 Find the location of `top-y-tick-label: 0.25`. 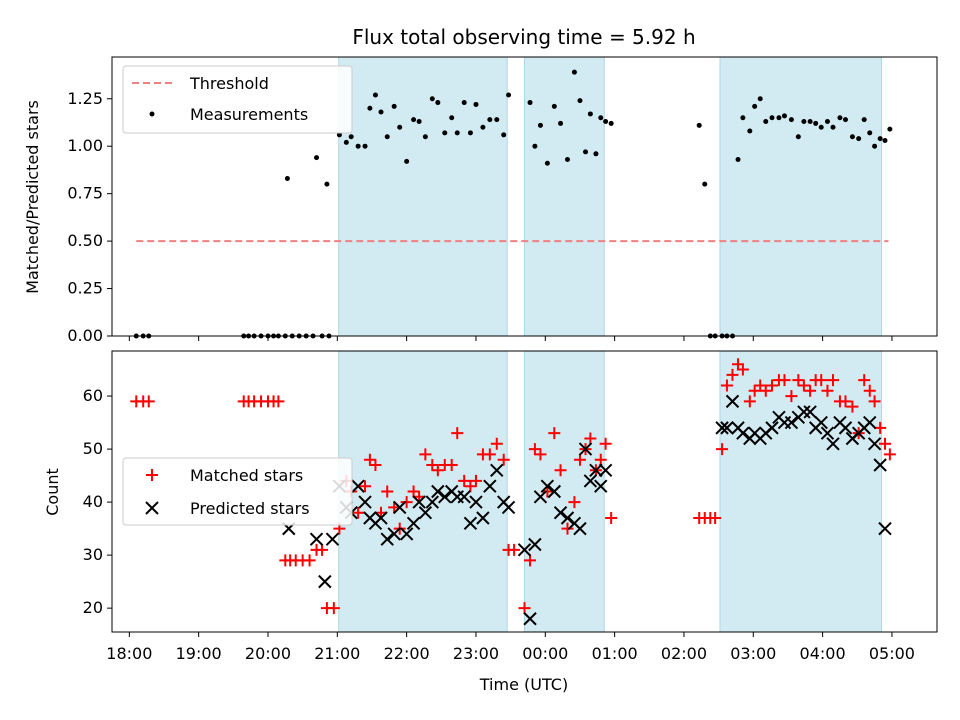

top-y-tick-label: 0.25 is located at coordinates (85, 288).